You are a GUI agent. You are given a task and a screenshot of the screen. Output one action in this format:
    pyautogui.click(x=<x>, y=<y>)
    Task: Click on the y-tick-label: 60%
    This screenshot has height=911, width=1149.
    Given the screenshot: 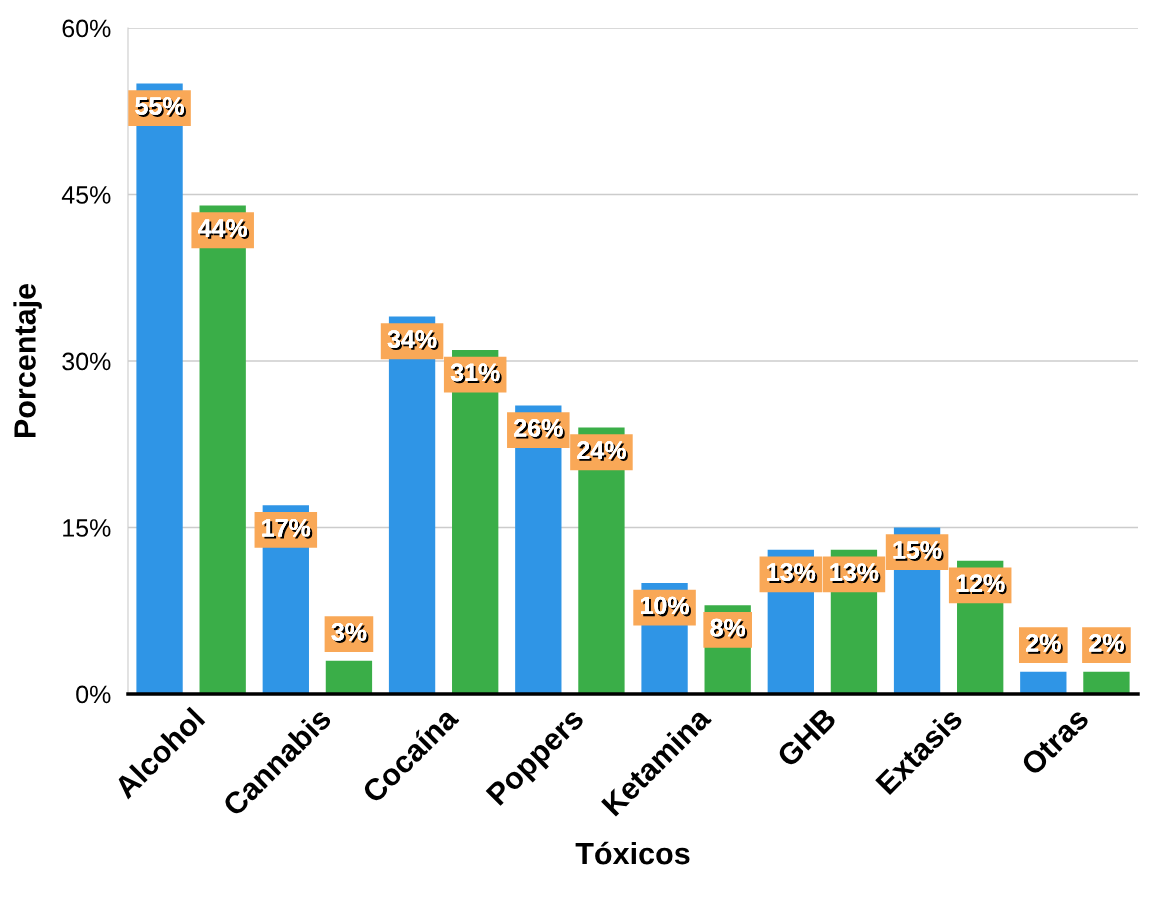 What is the action you would take?
    pyautogui.click(x=86, y=28)
    